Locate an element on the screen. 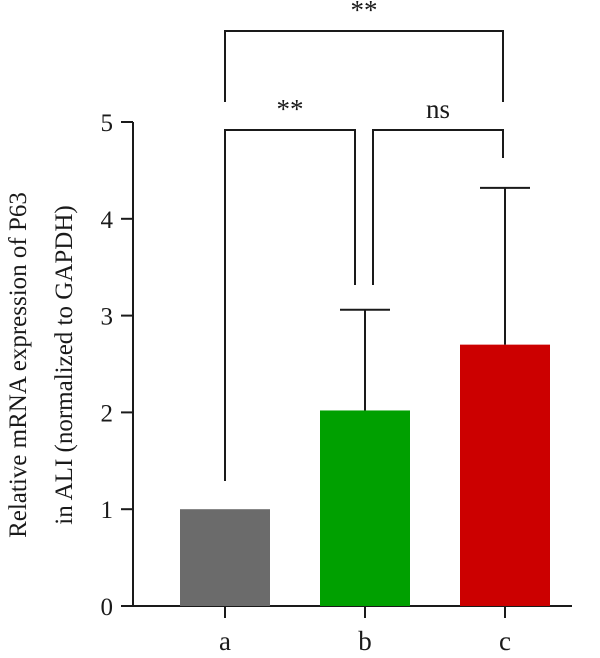 This screenshot has height=658, width=600. significance-bracket-a-b is located at coordinates (290, 305).